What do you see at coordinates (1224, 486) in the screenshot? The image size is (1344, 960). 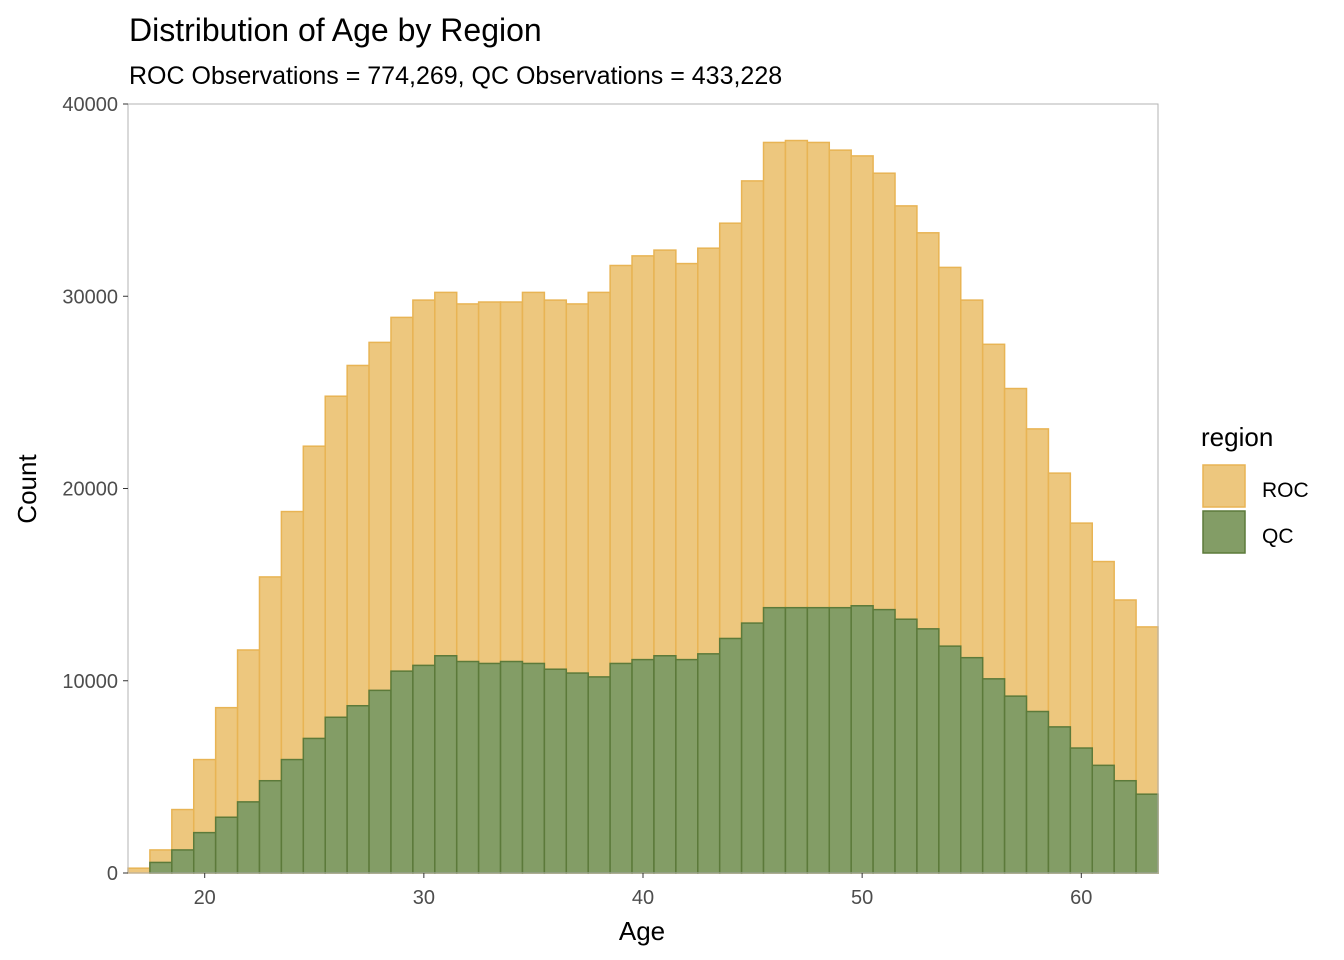 I see `legend-key-roc` at bounding box center [1224, 486].